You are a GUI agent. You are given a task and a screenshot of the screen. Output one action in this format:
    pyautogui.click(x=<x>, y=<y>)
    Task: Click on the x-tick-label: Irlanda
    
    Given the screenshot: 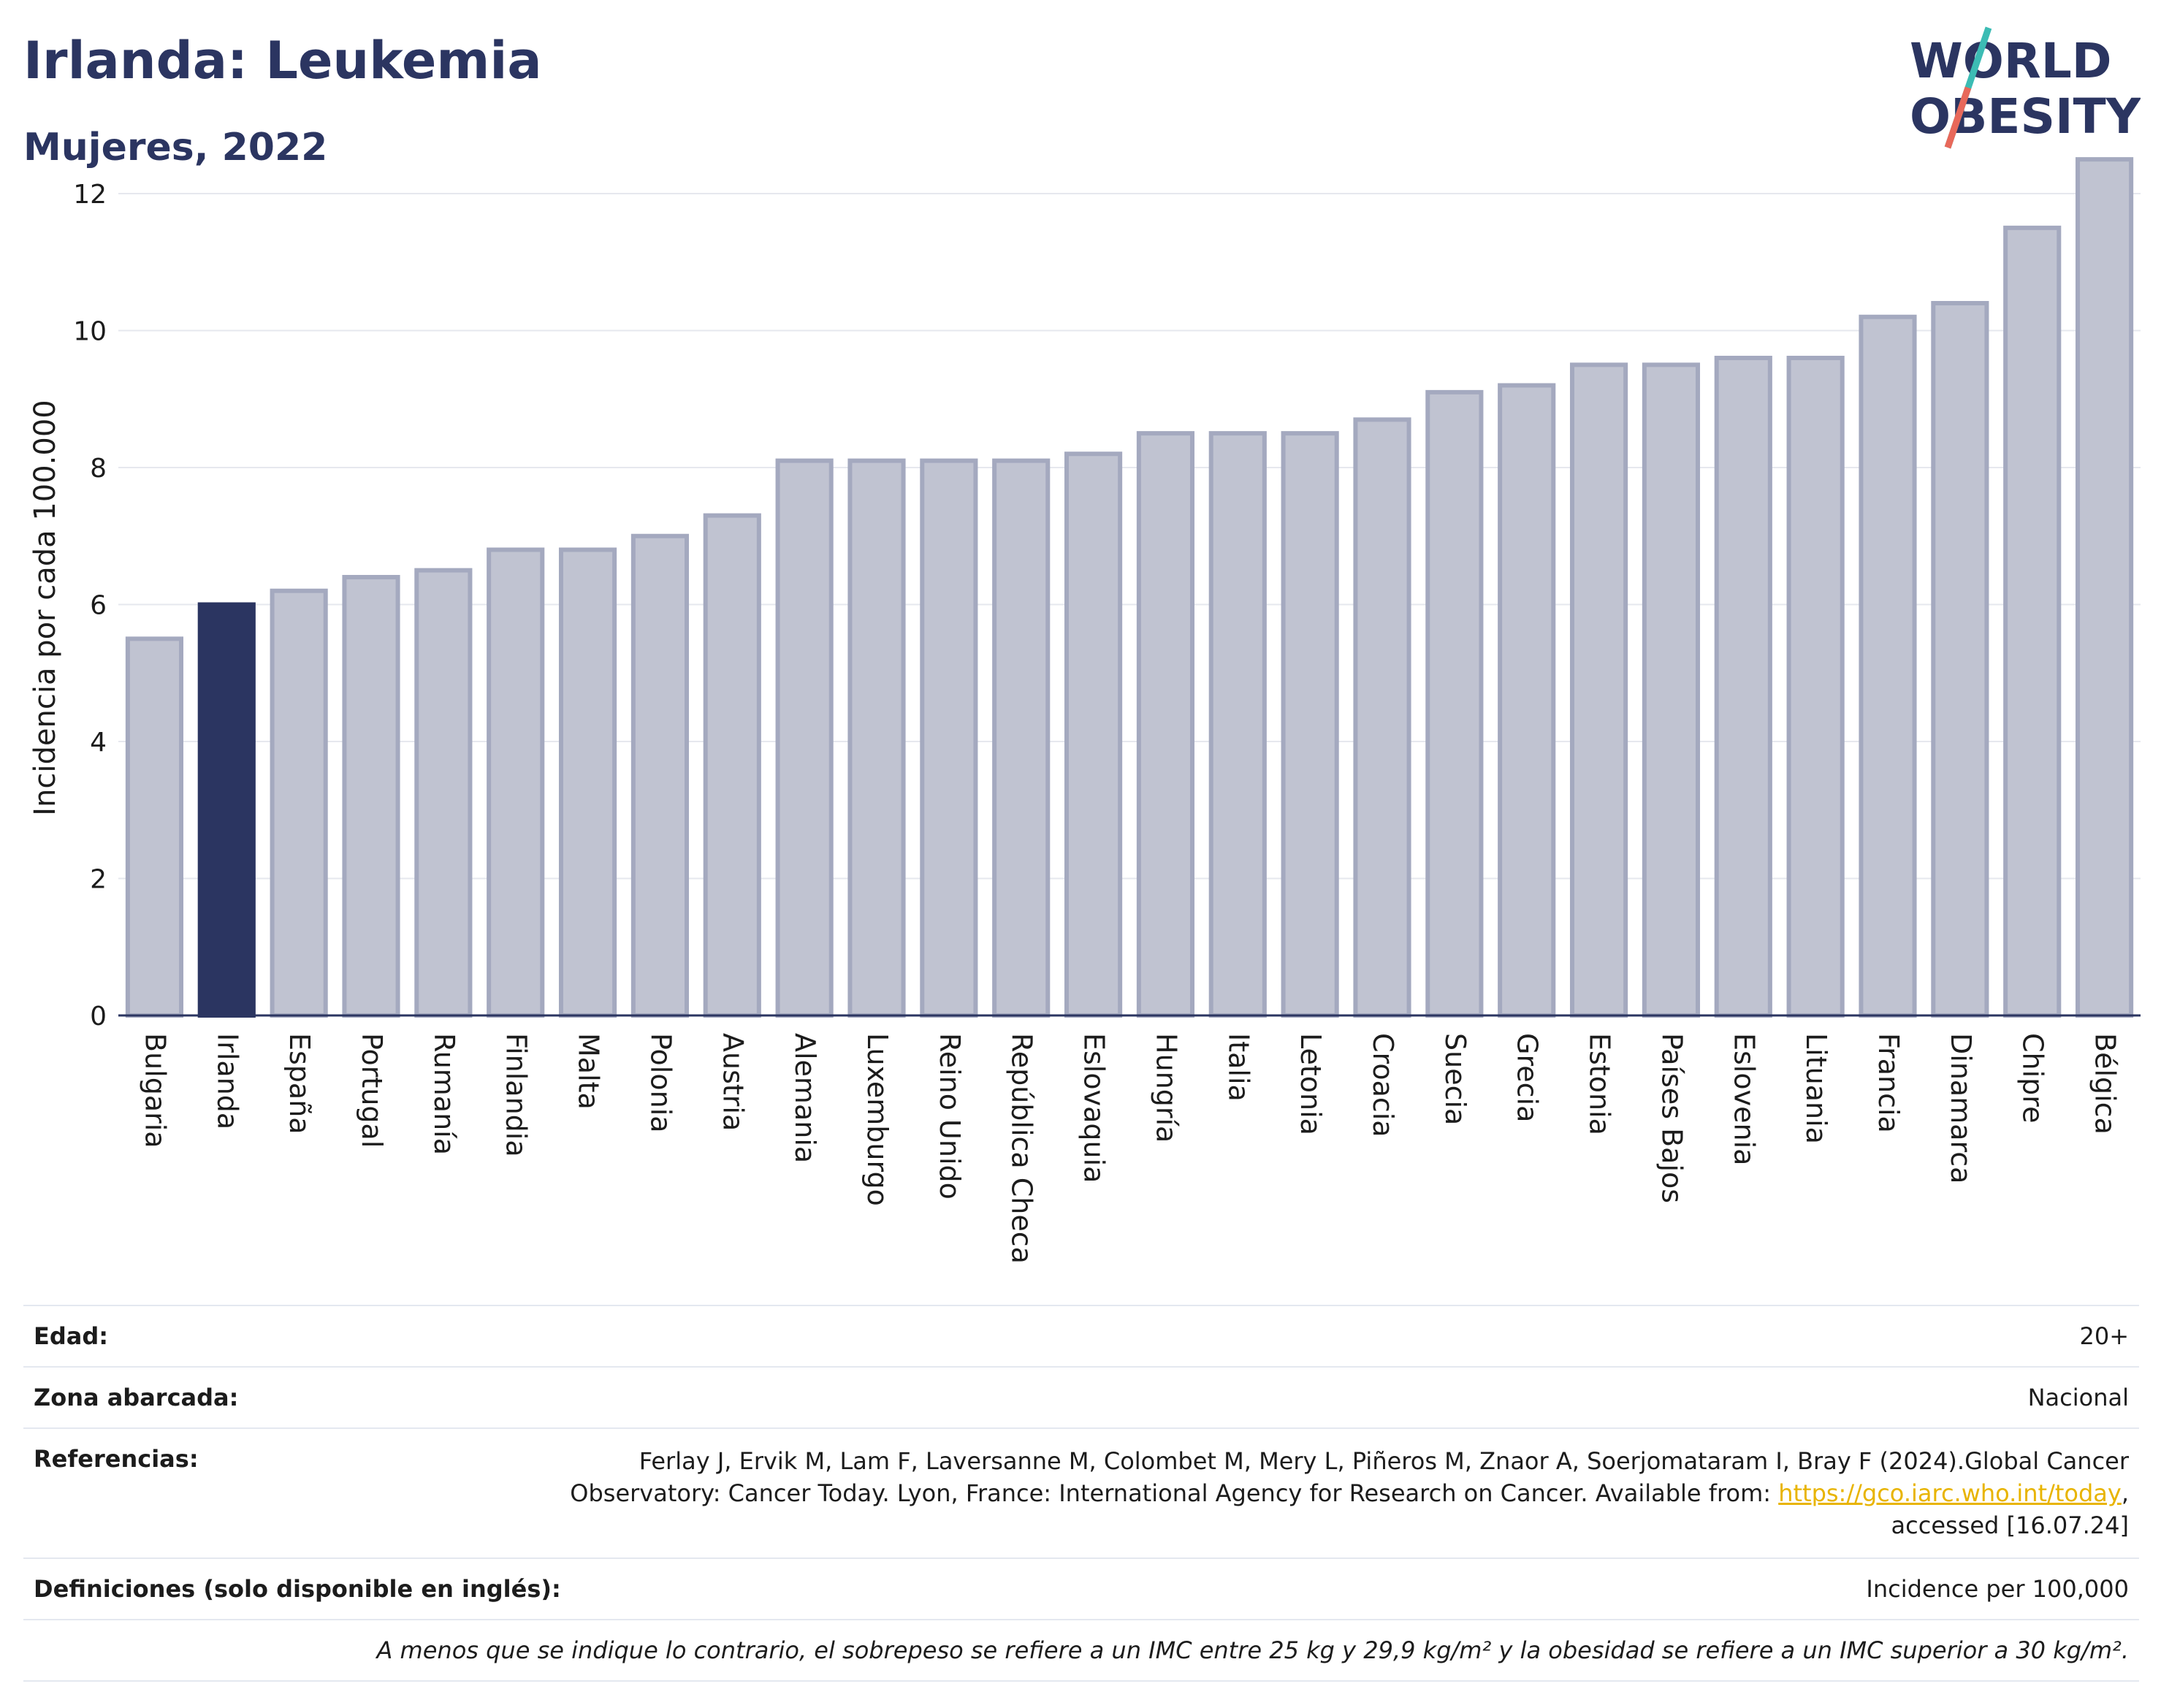 What is the action you would take?
    pyautogui.click(x=227, y=1081)
    